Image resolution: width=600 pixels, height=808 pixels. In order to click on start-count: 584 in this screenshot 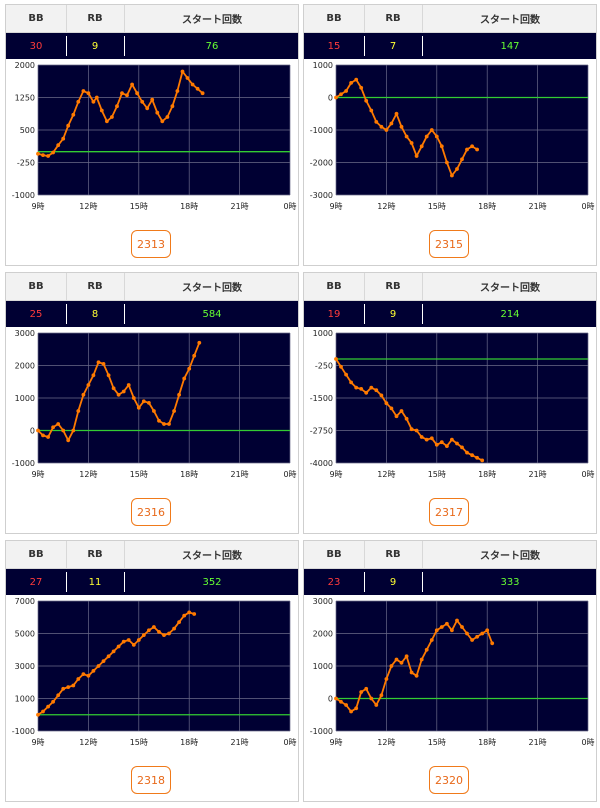, I will do `click(212, 314)`.